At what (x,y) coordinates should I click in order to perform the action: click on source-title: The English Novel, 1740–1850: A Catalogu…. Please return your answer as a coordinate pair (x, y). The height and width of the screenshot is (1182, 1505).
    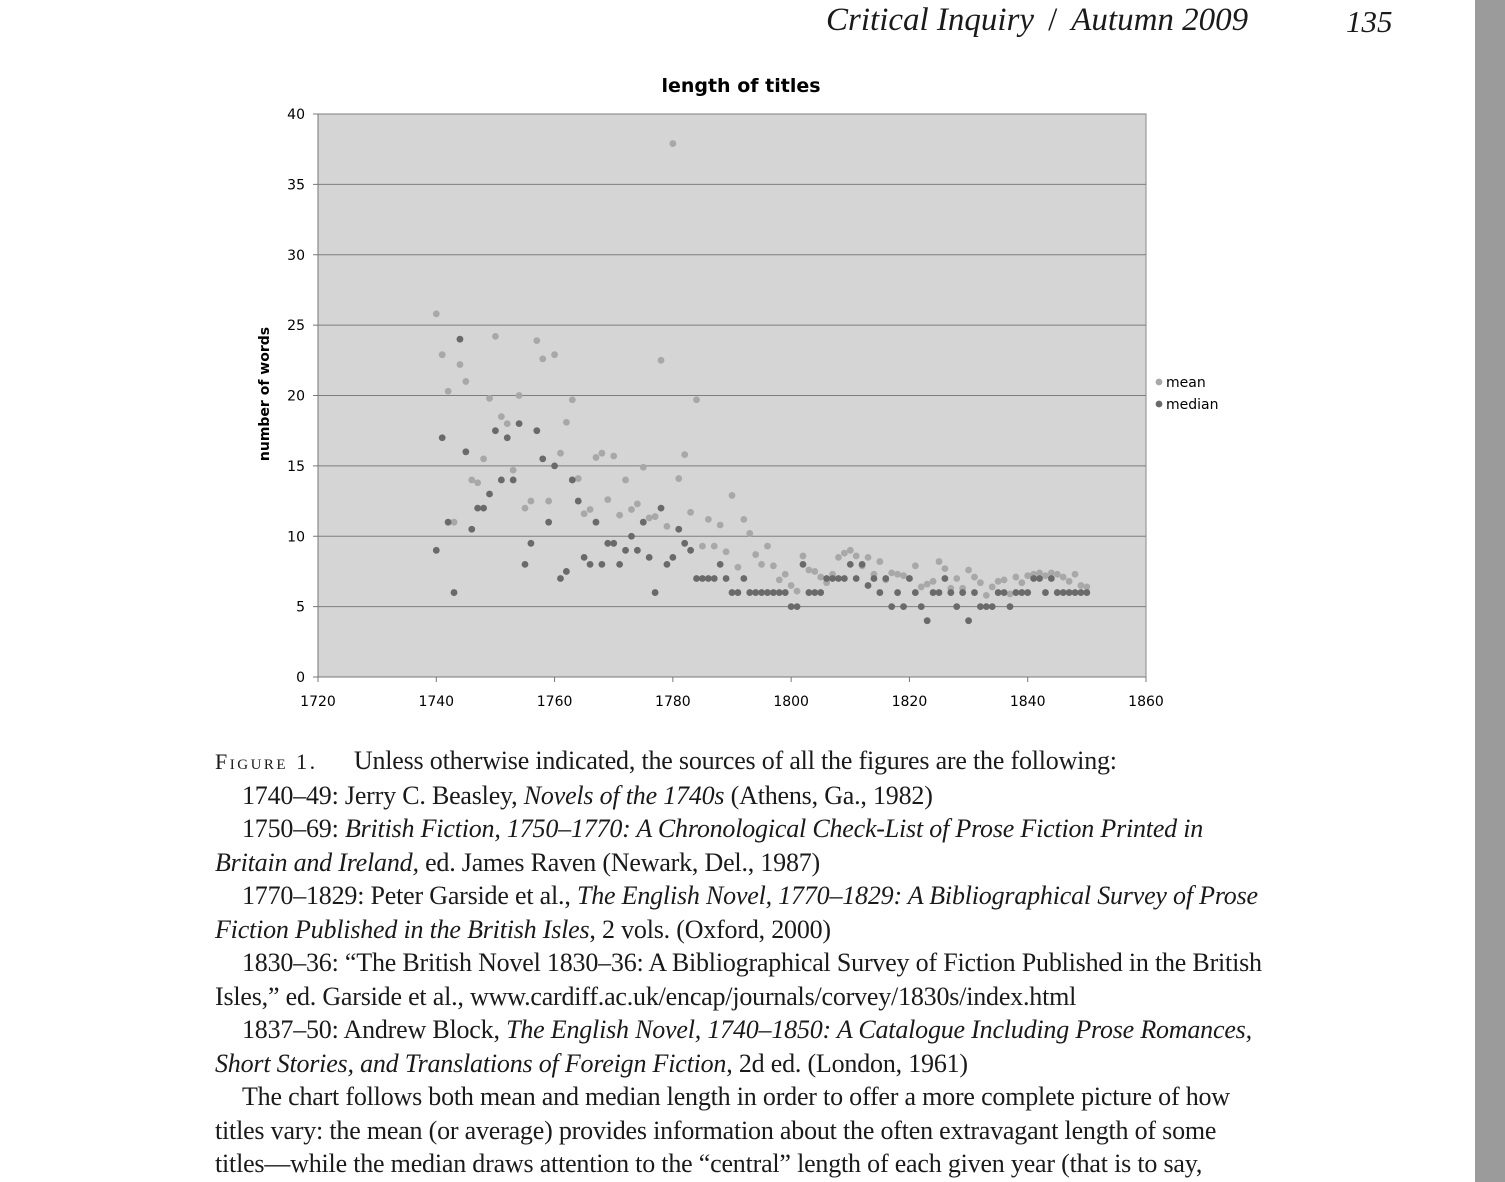
    Looking at the image, I should click on (733, 1046).